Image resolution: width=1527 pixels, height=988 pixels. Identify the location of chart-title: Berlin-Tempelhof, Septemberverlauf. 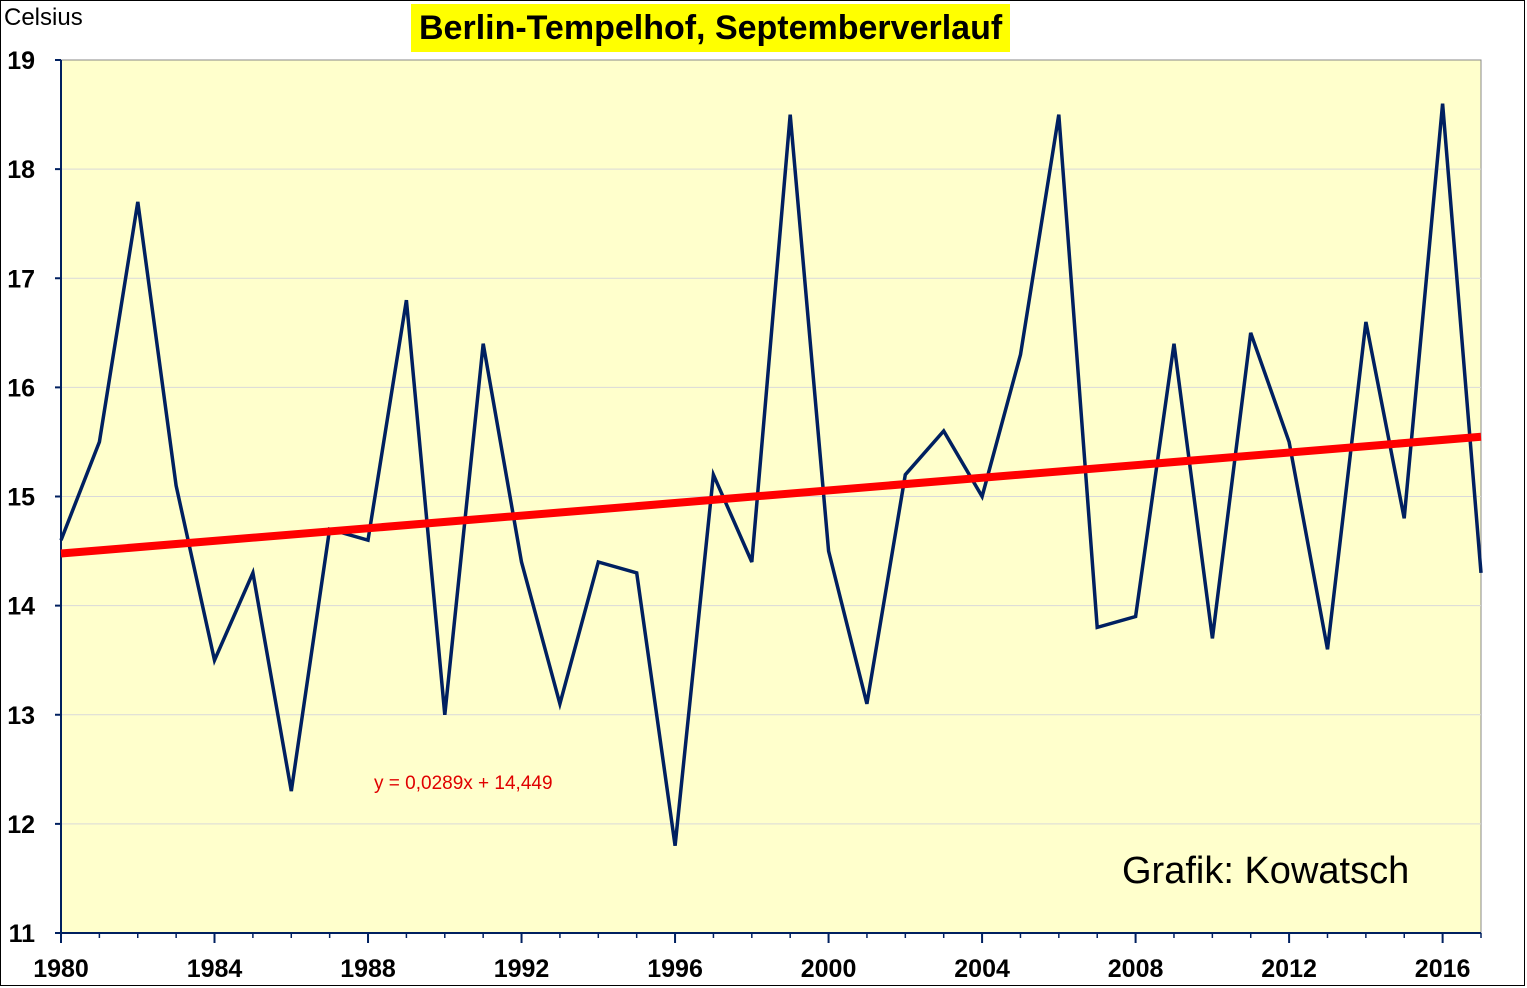
(711, 28).